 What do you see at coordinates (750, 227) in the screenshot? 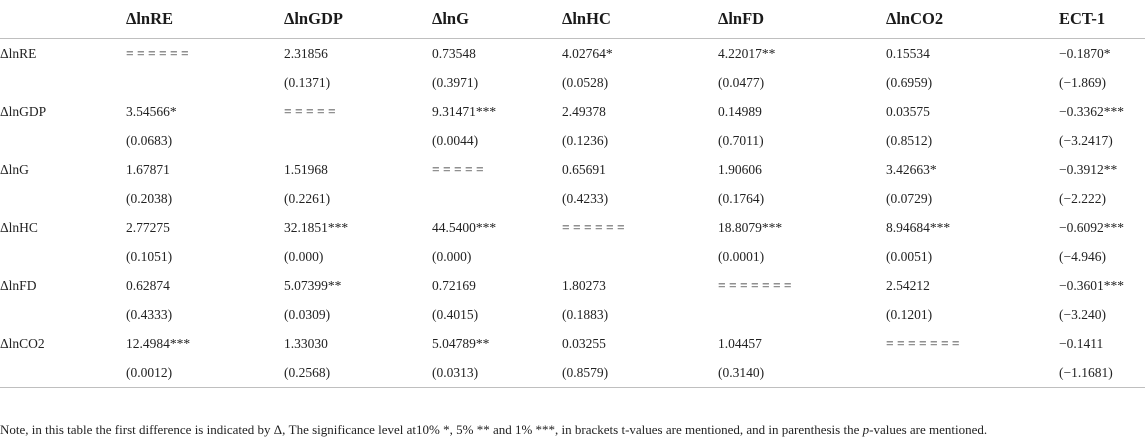
I see `statistic-cell: 18.8079***` at bounding box center [750, 227].